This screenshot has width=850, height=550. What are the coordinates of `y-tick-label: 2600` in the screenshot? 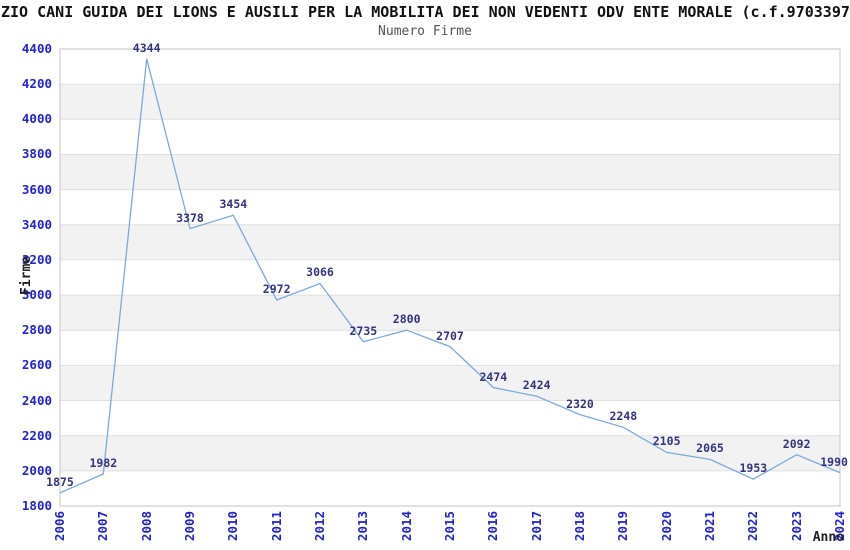 It's located at (36, 365).